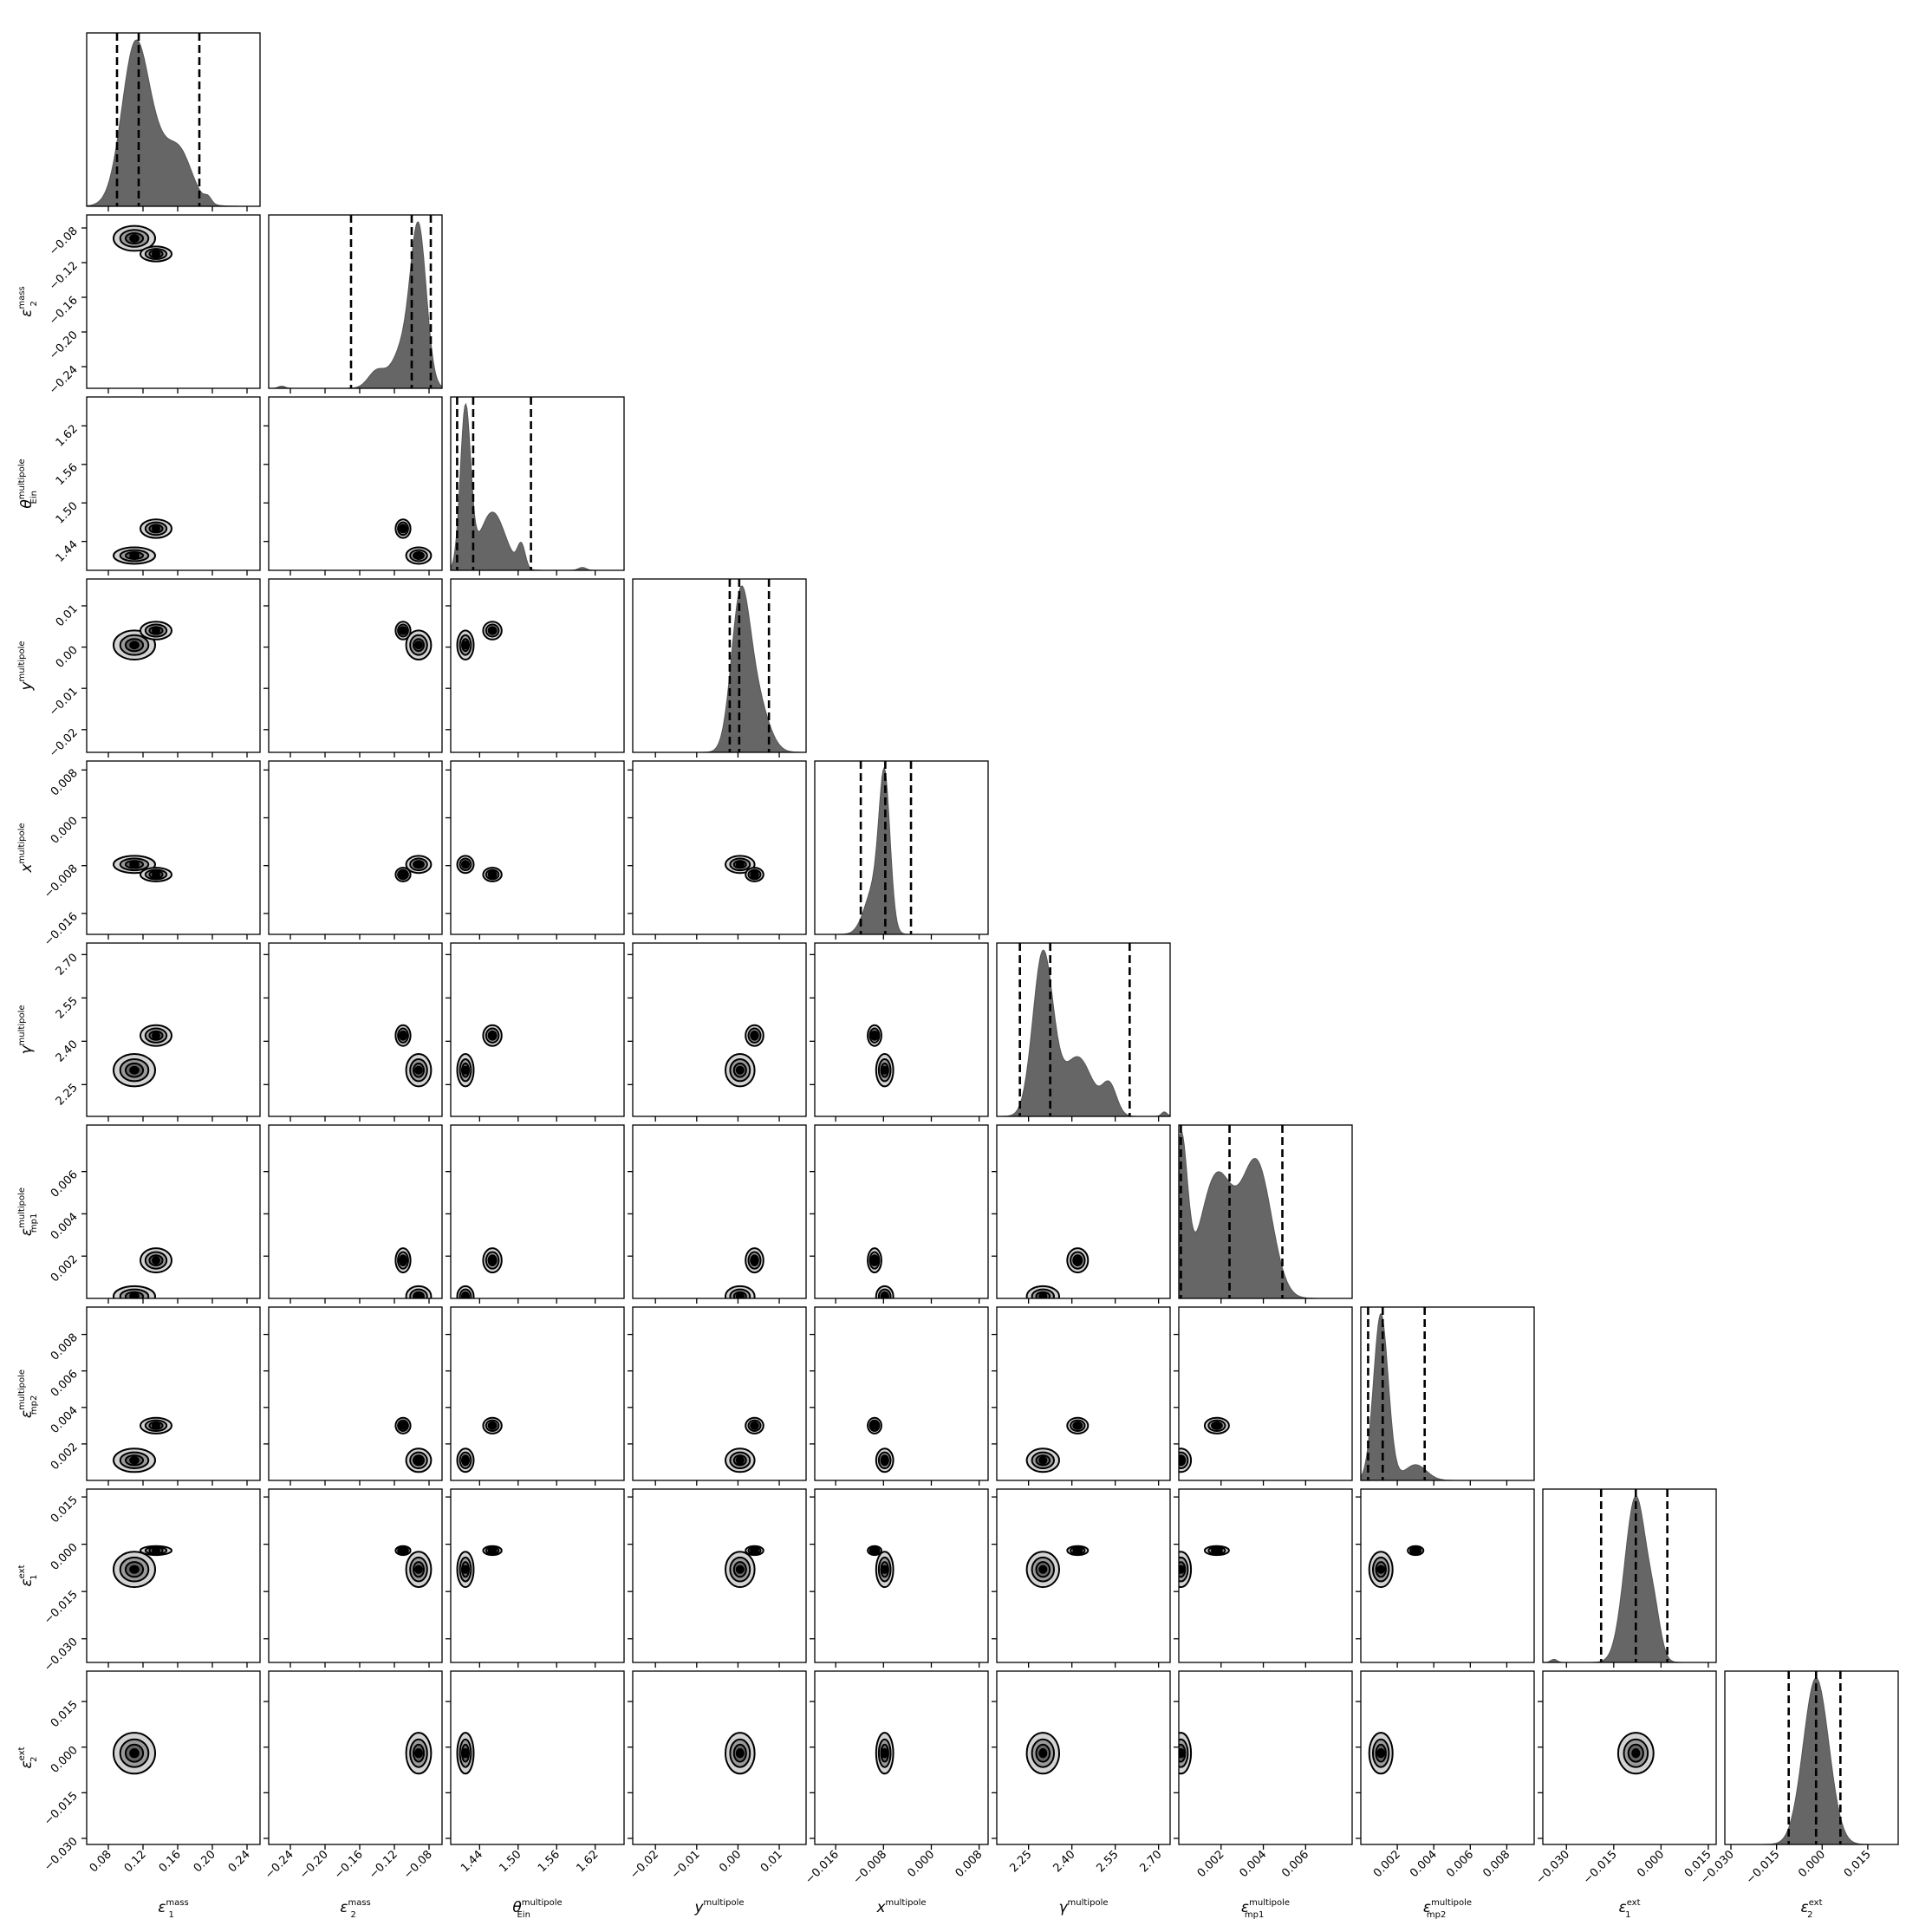 This screenshot has height=1932, width=1932. I want to click on panel-x_mp-vs-theta_ein, so click(479, 868).